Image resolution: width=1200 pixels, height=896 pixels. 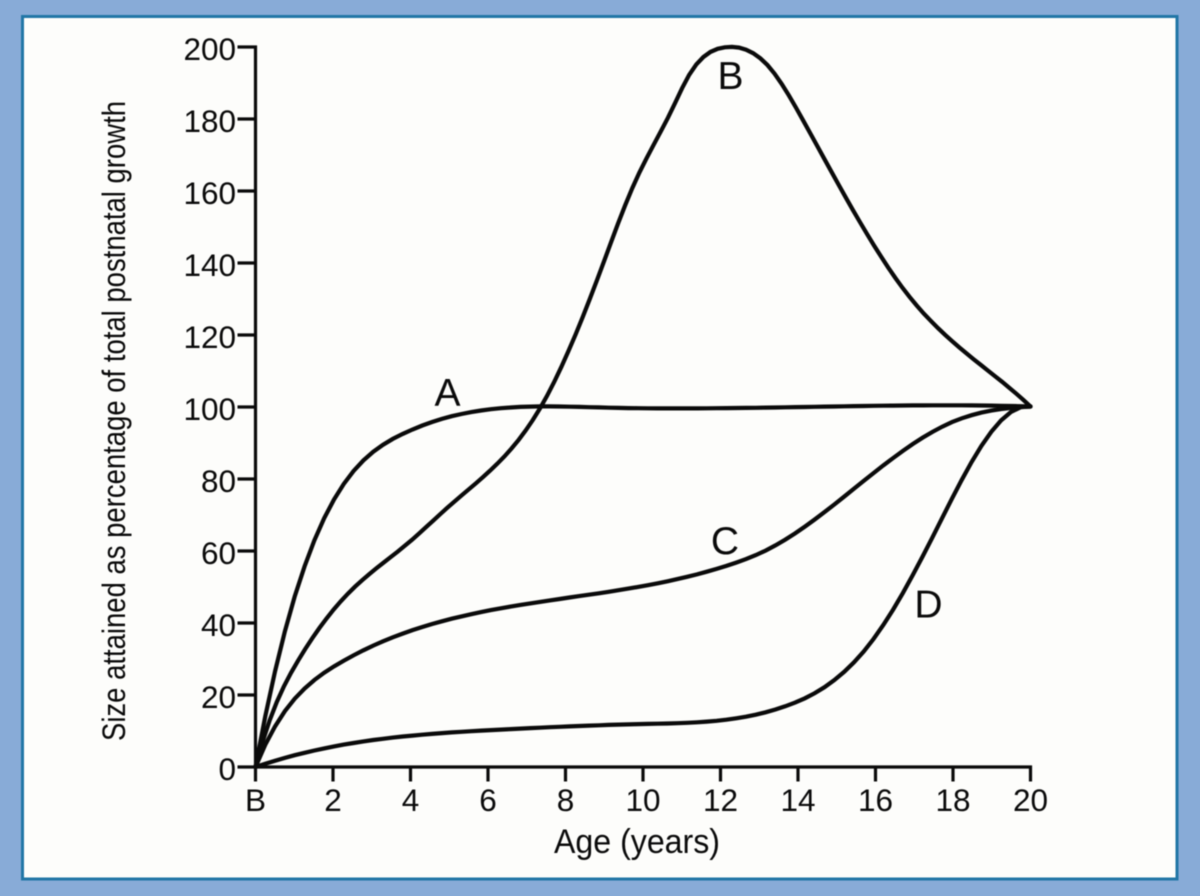 What do you see at coordinates (637, 842) in the screenshot?
I see `svg-text: Age (years)` at bounding box center [637, 842].